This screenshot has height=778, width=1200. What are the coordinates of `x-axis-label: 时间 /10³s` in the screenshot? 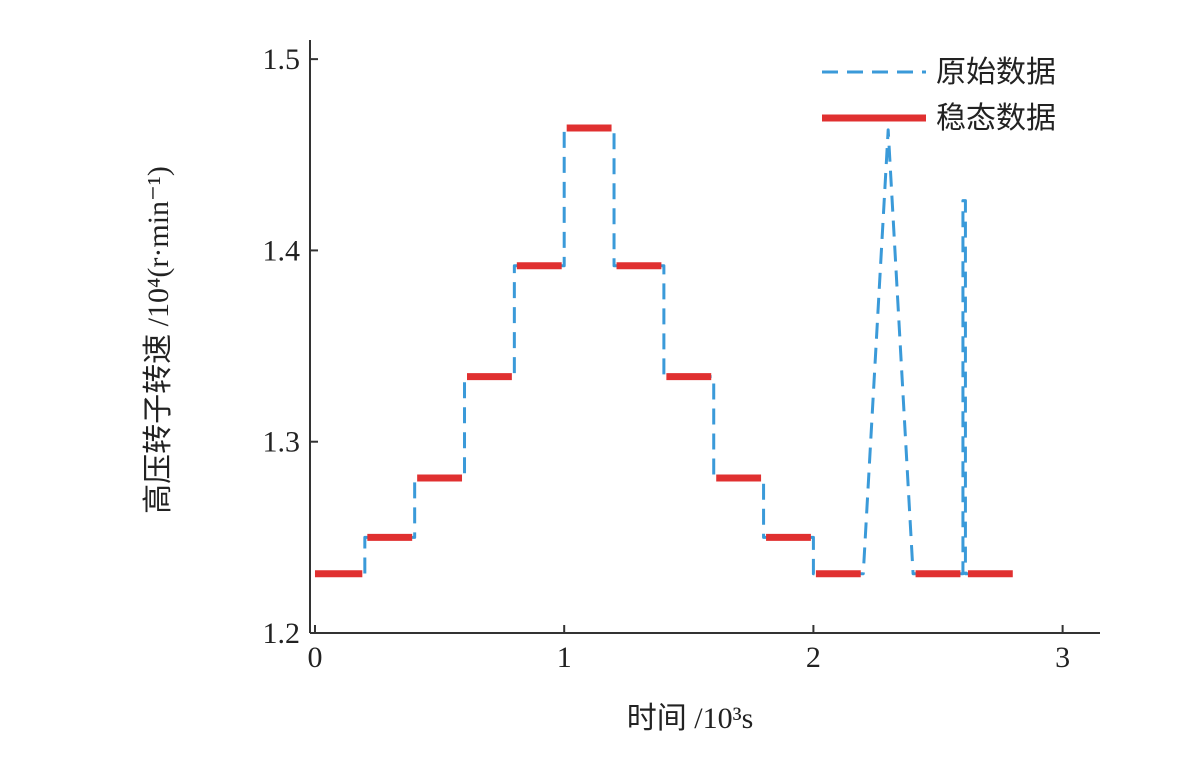 It's located at (690, 718).